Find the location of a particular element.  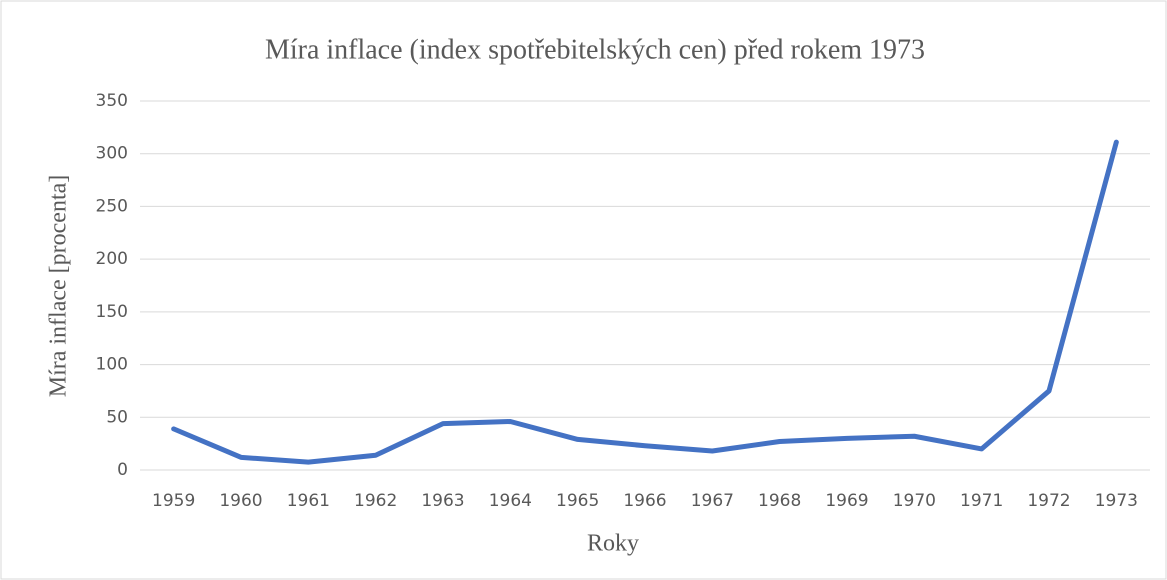

x-tick-label: 1971 is located at coordinates (981, 501).